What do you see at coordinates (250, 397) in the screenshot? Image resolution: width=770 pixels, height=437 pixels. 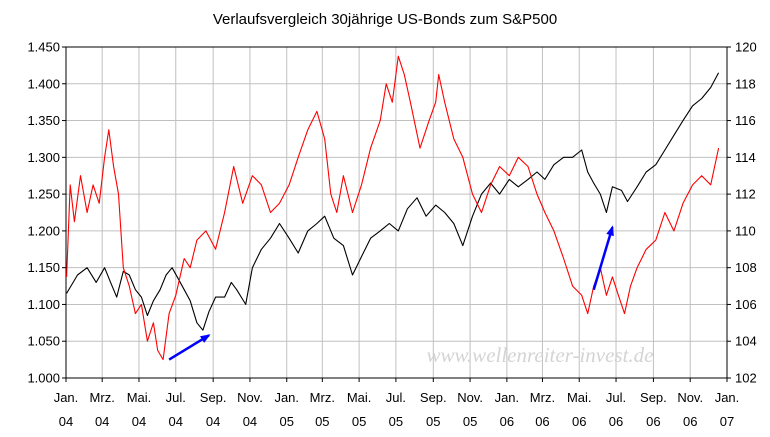 I see `x-tick-month-5: Nov.` at bounding box center [250, 397].